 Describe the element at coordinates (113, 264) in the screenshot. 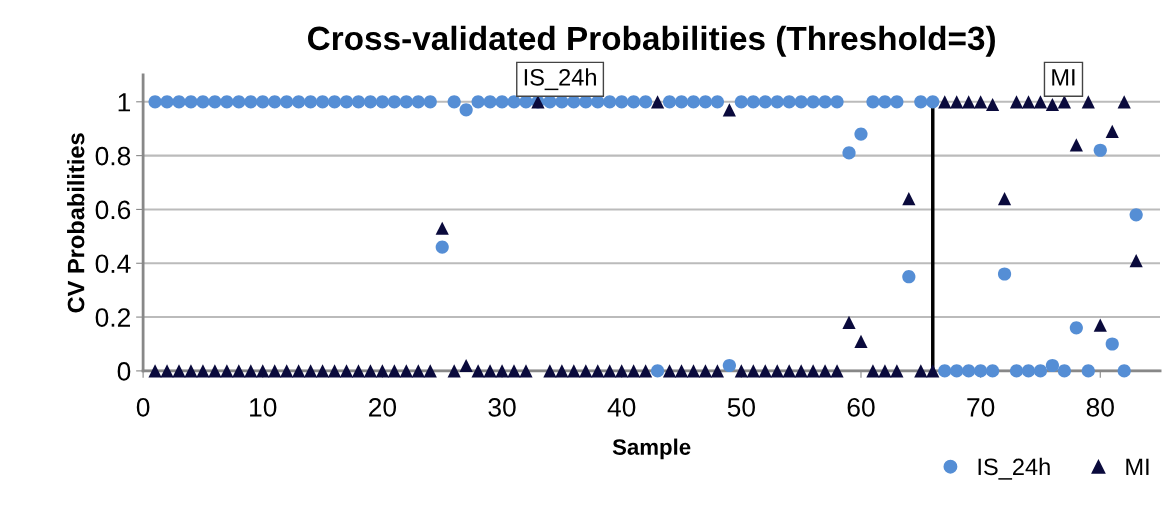

I see `y-tick-label: 0.4` at that location.